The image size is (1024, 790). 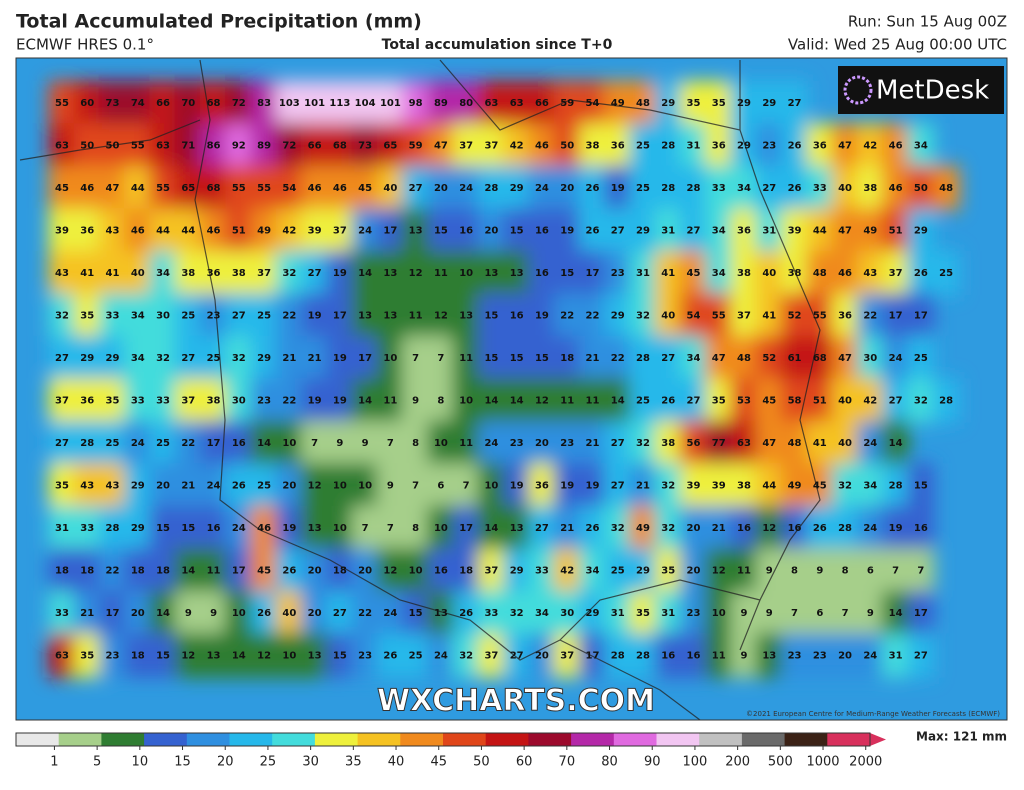 What do you see at coordinates (878, 739) in the screenshot?
I see `colorbar-arrow` at bounding box center [878, 739].